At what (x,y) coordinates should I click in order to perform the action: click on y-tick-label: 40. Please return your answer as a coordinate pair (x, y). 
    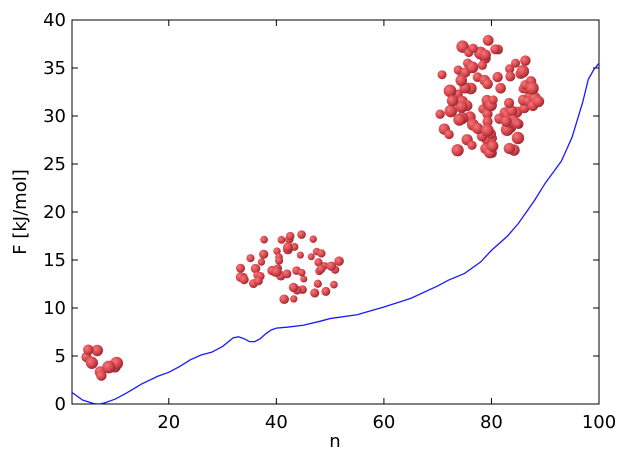
    Looking at the image, I should click on (54, 20).